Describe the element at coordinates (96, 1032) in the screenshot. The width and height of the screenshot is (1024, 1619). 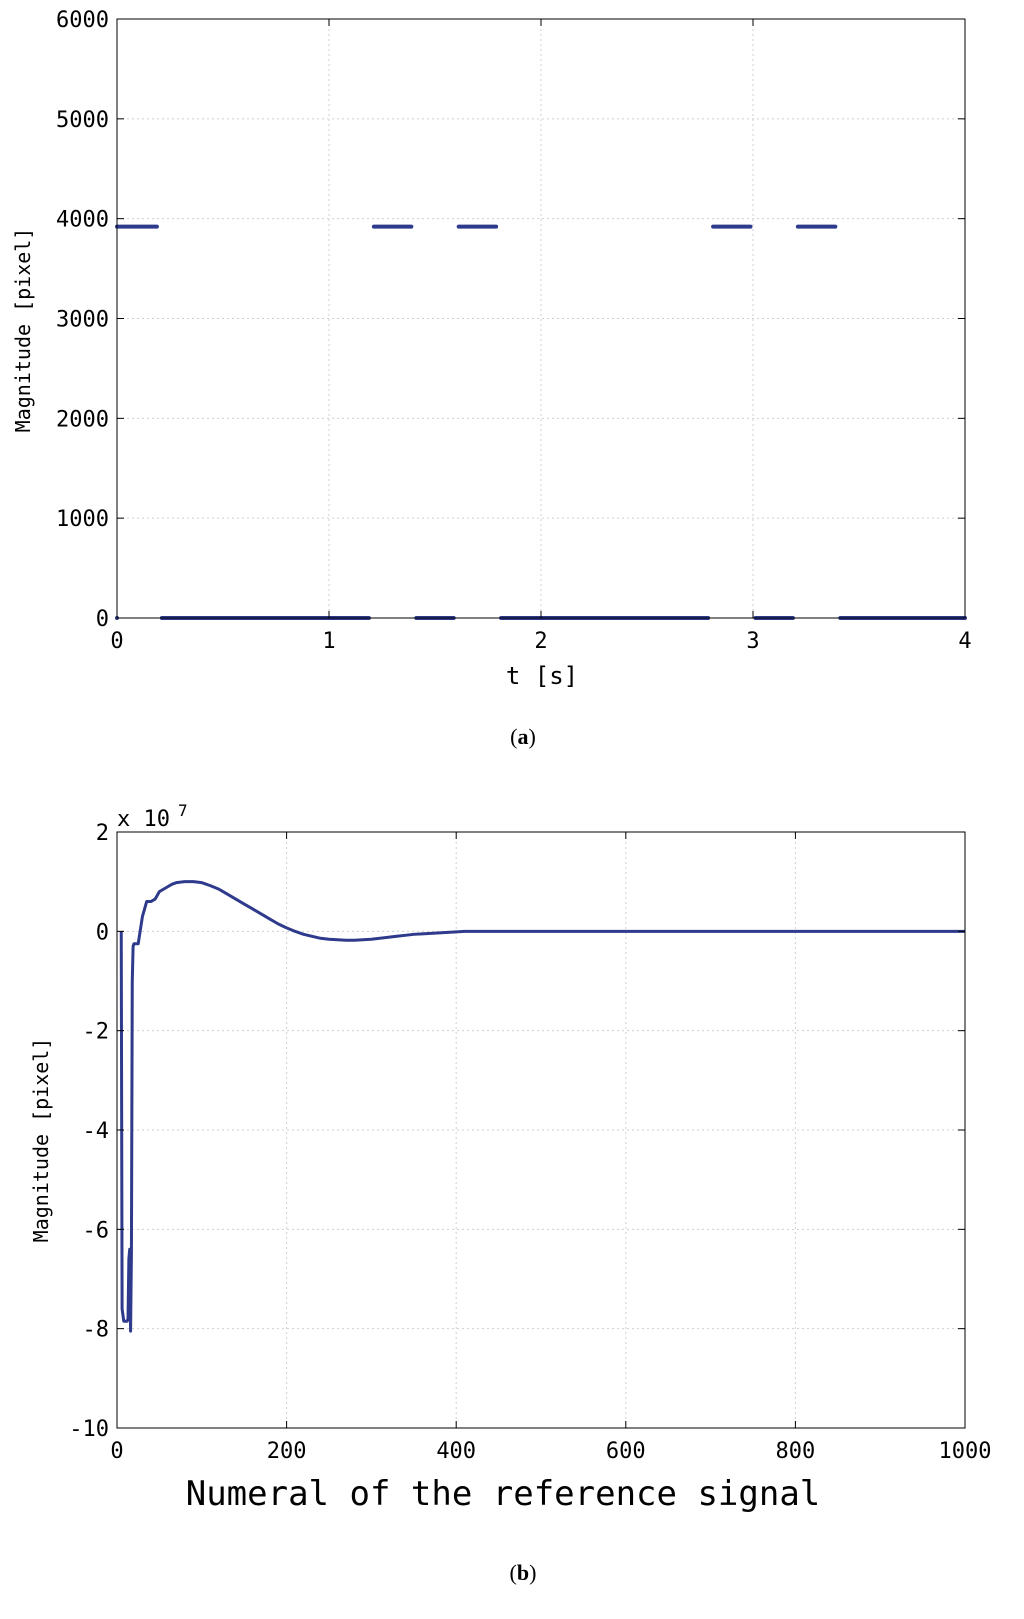
I see `y-tick-label: -2` at that location.